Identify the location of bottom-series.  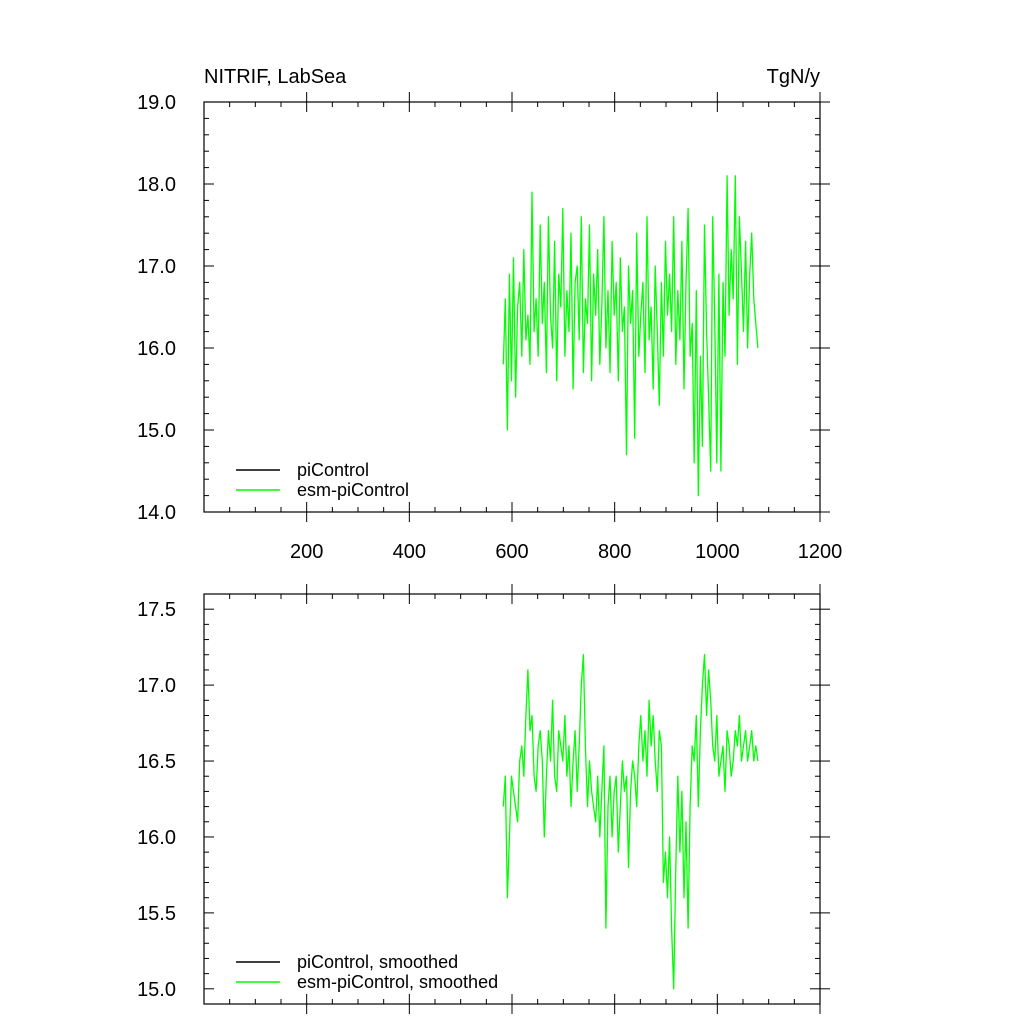
(630, 822).